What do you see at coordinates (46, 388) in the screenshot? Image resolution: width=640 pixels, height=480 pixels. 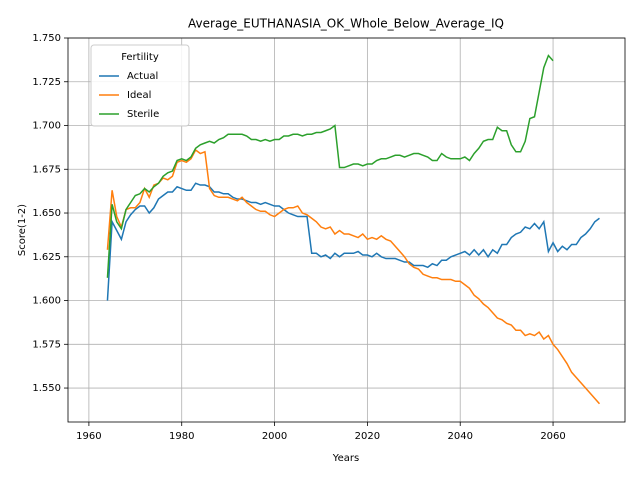 I see `y-tick-label: 1.550` at bounding box center [46, 388].